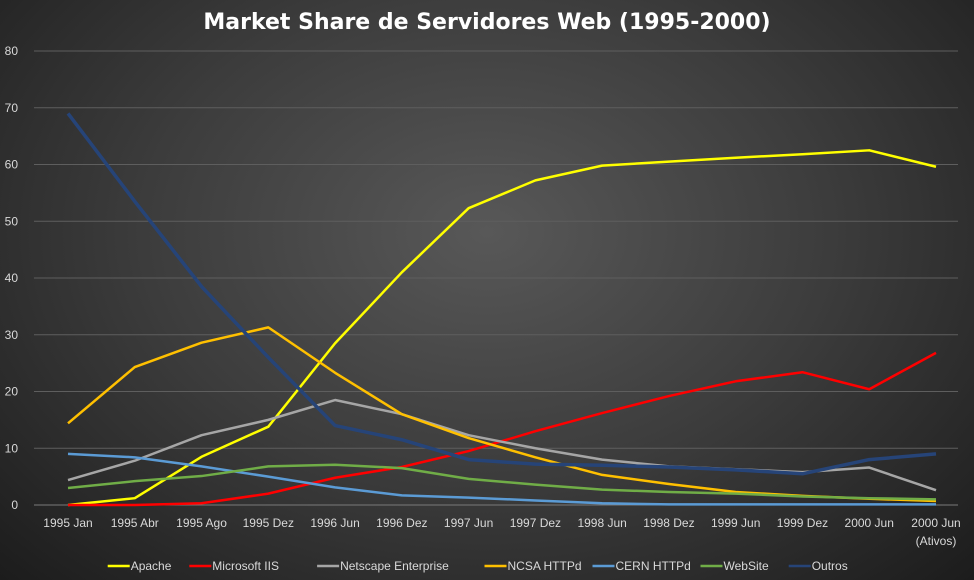  Describe the element at coordinates (12, 165) in the screenshot. I see `y-tick-label: 60` at that location.